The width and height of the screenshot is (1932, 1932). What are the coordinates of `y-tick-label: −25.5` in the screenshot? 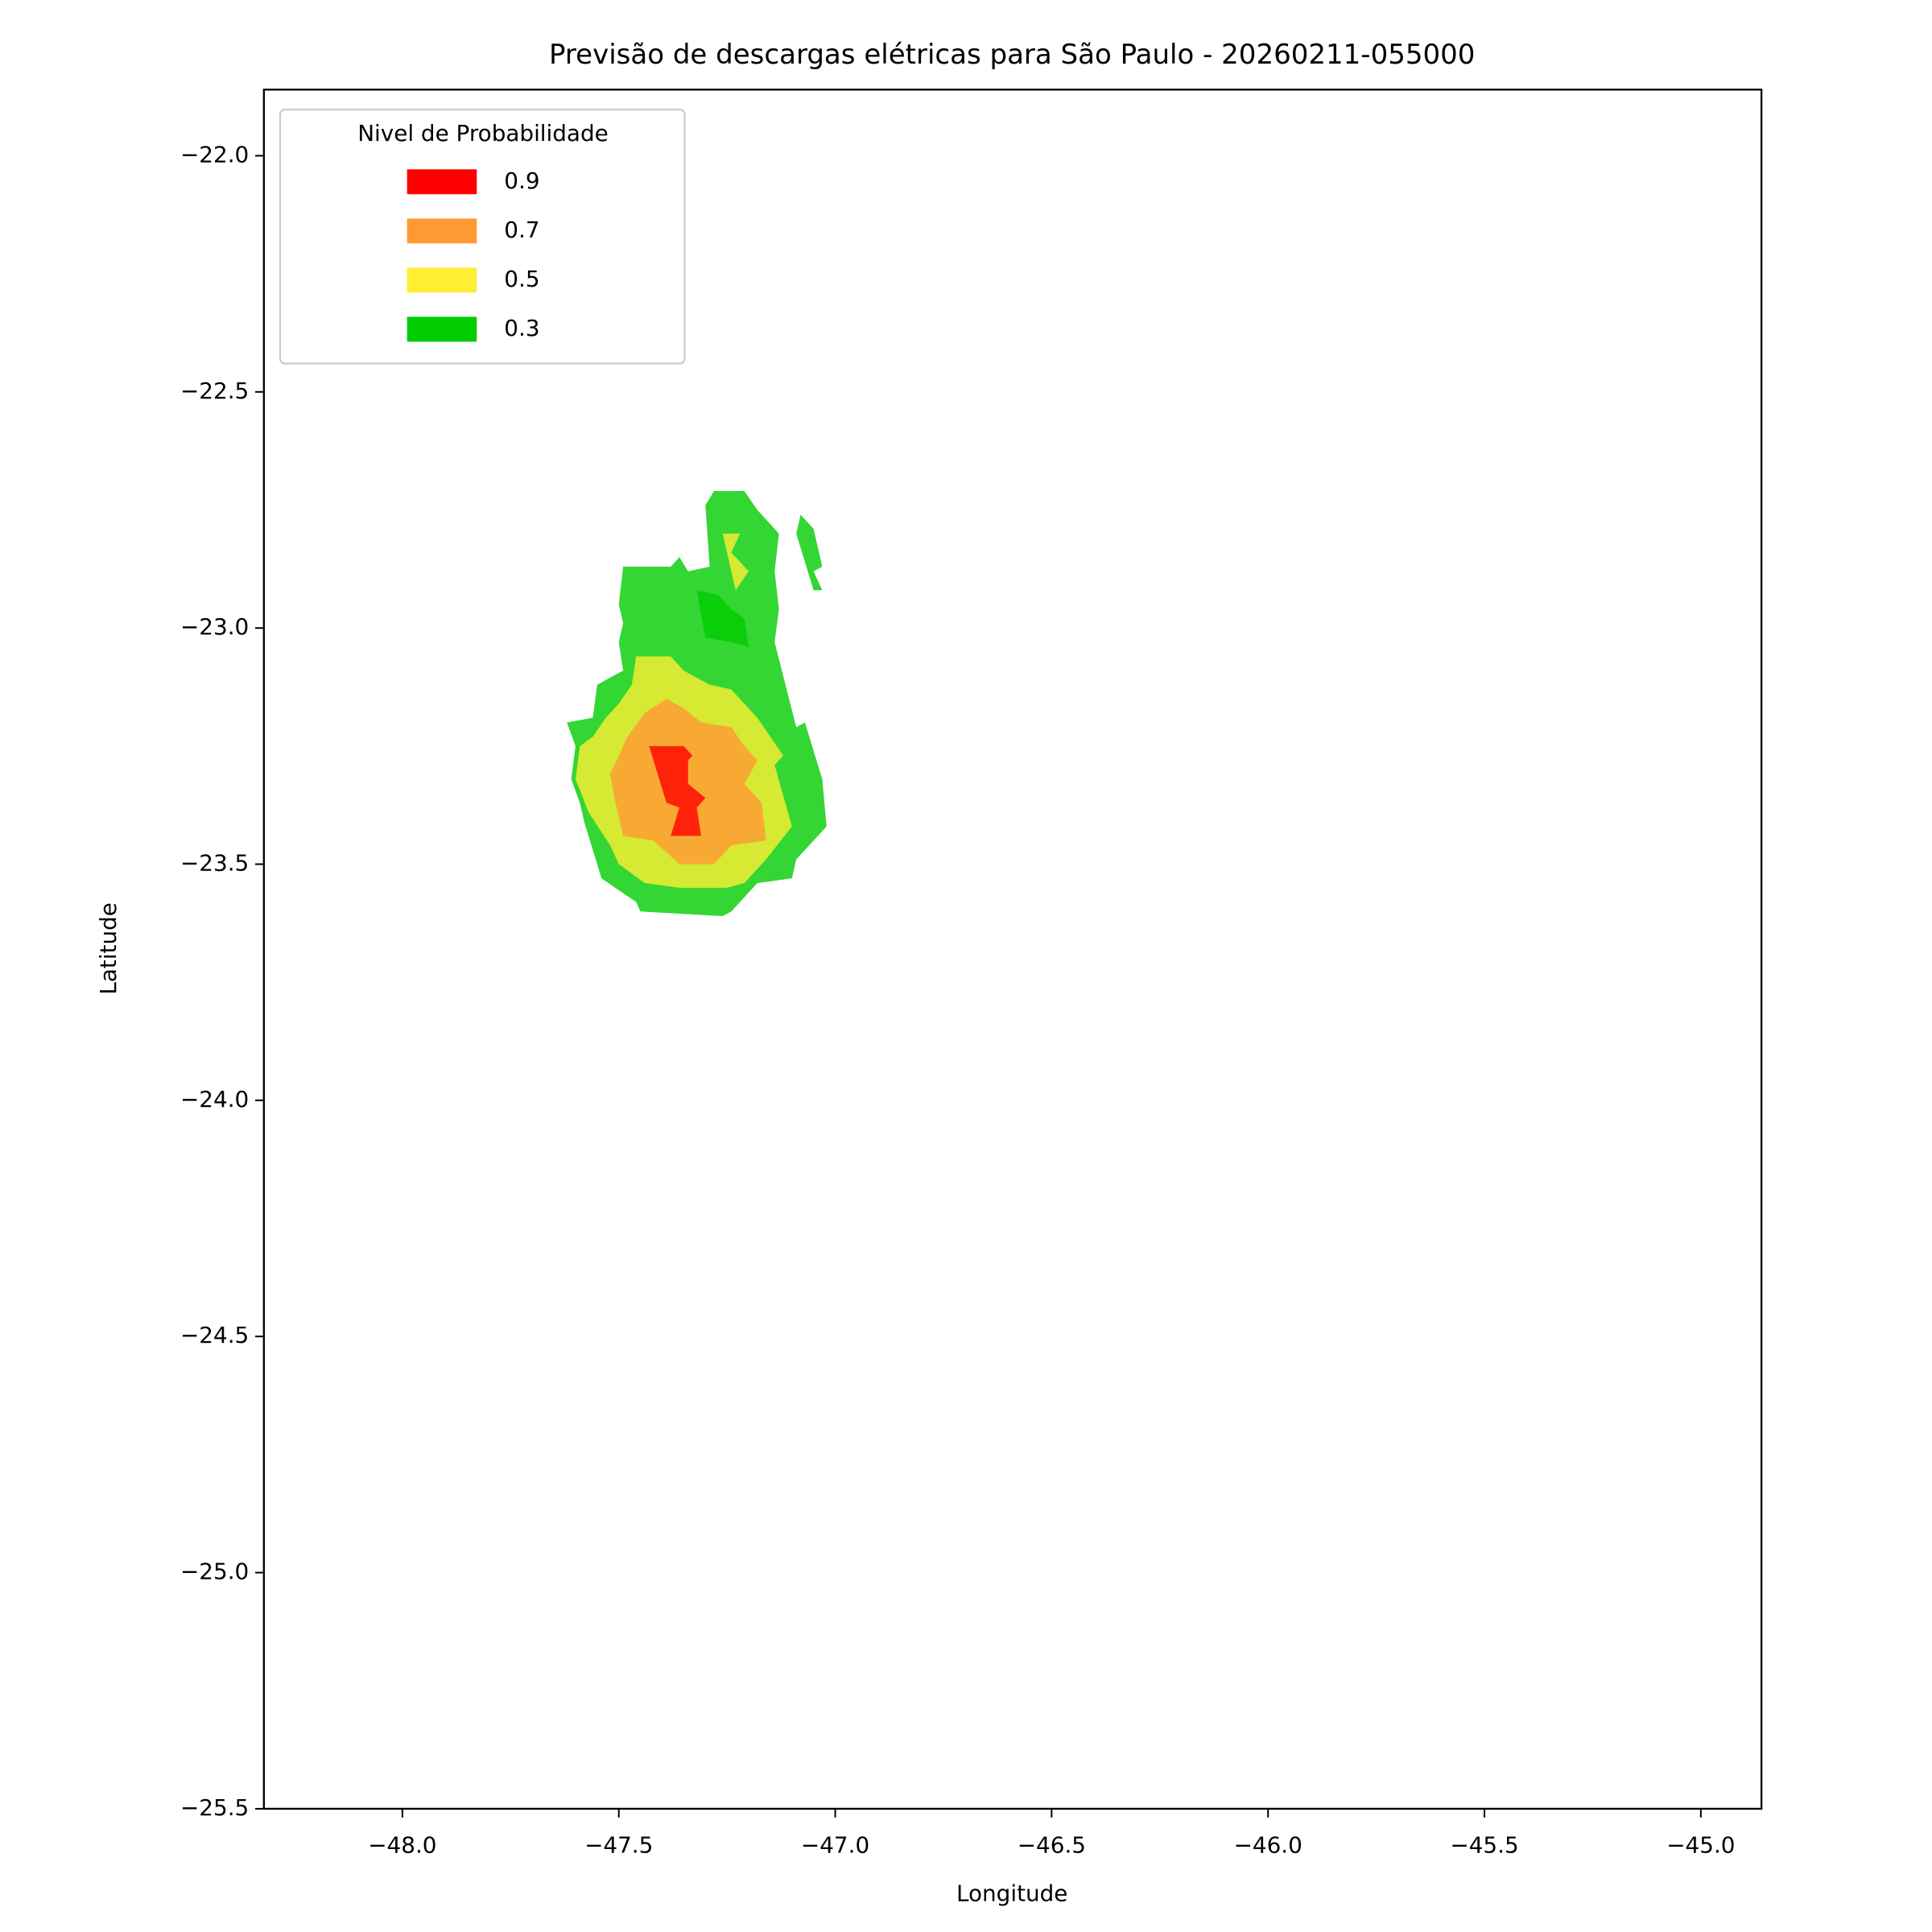 It's located at (214, 1807).